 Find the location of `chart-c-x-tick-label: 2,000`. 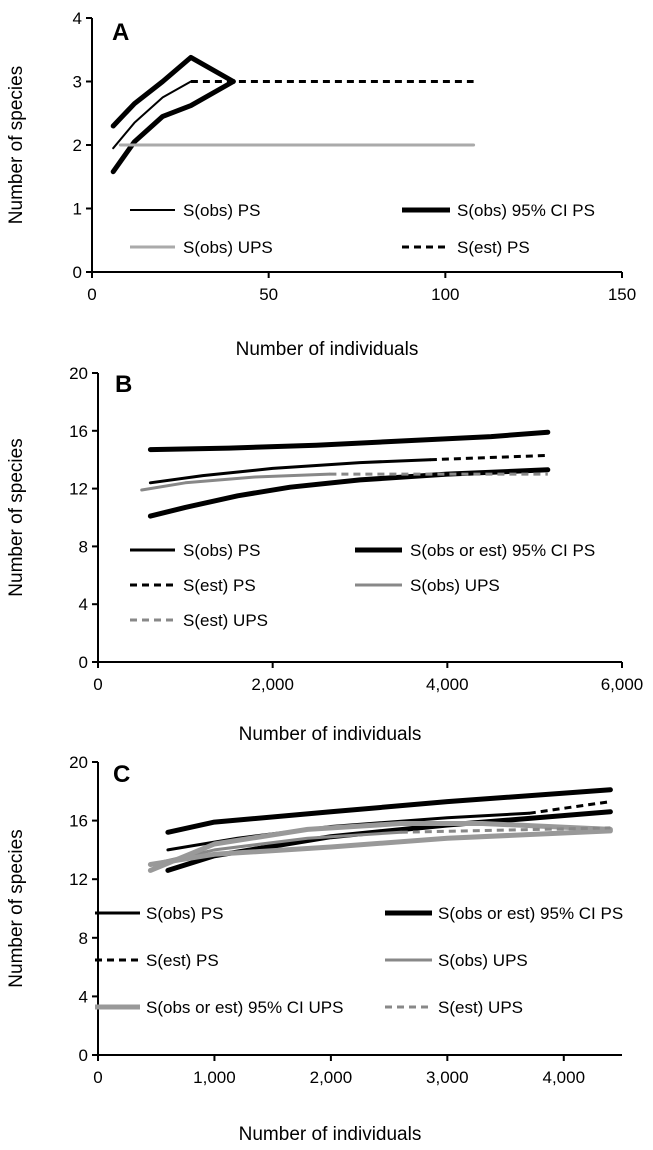

chart-c-x-tick-label: 2,000 is located at coordinates (331, 1077).